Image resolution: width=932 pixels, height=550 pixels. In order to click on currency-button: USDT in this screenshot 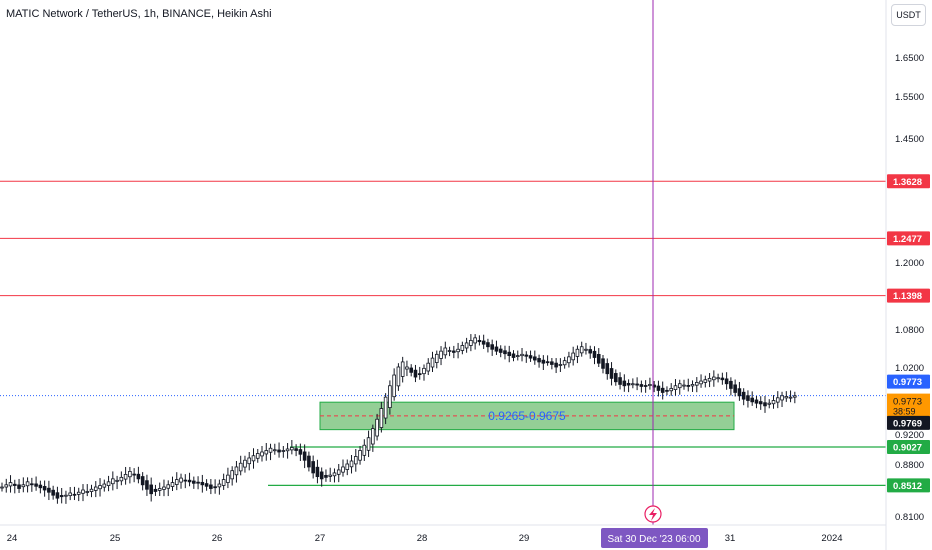, I will do `click(908, 15)`.